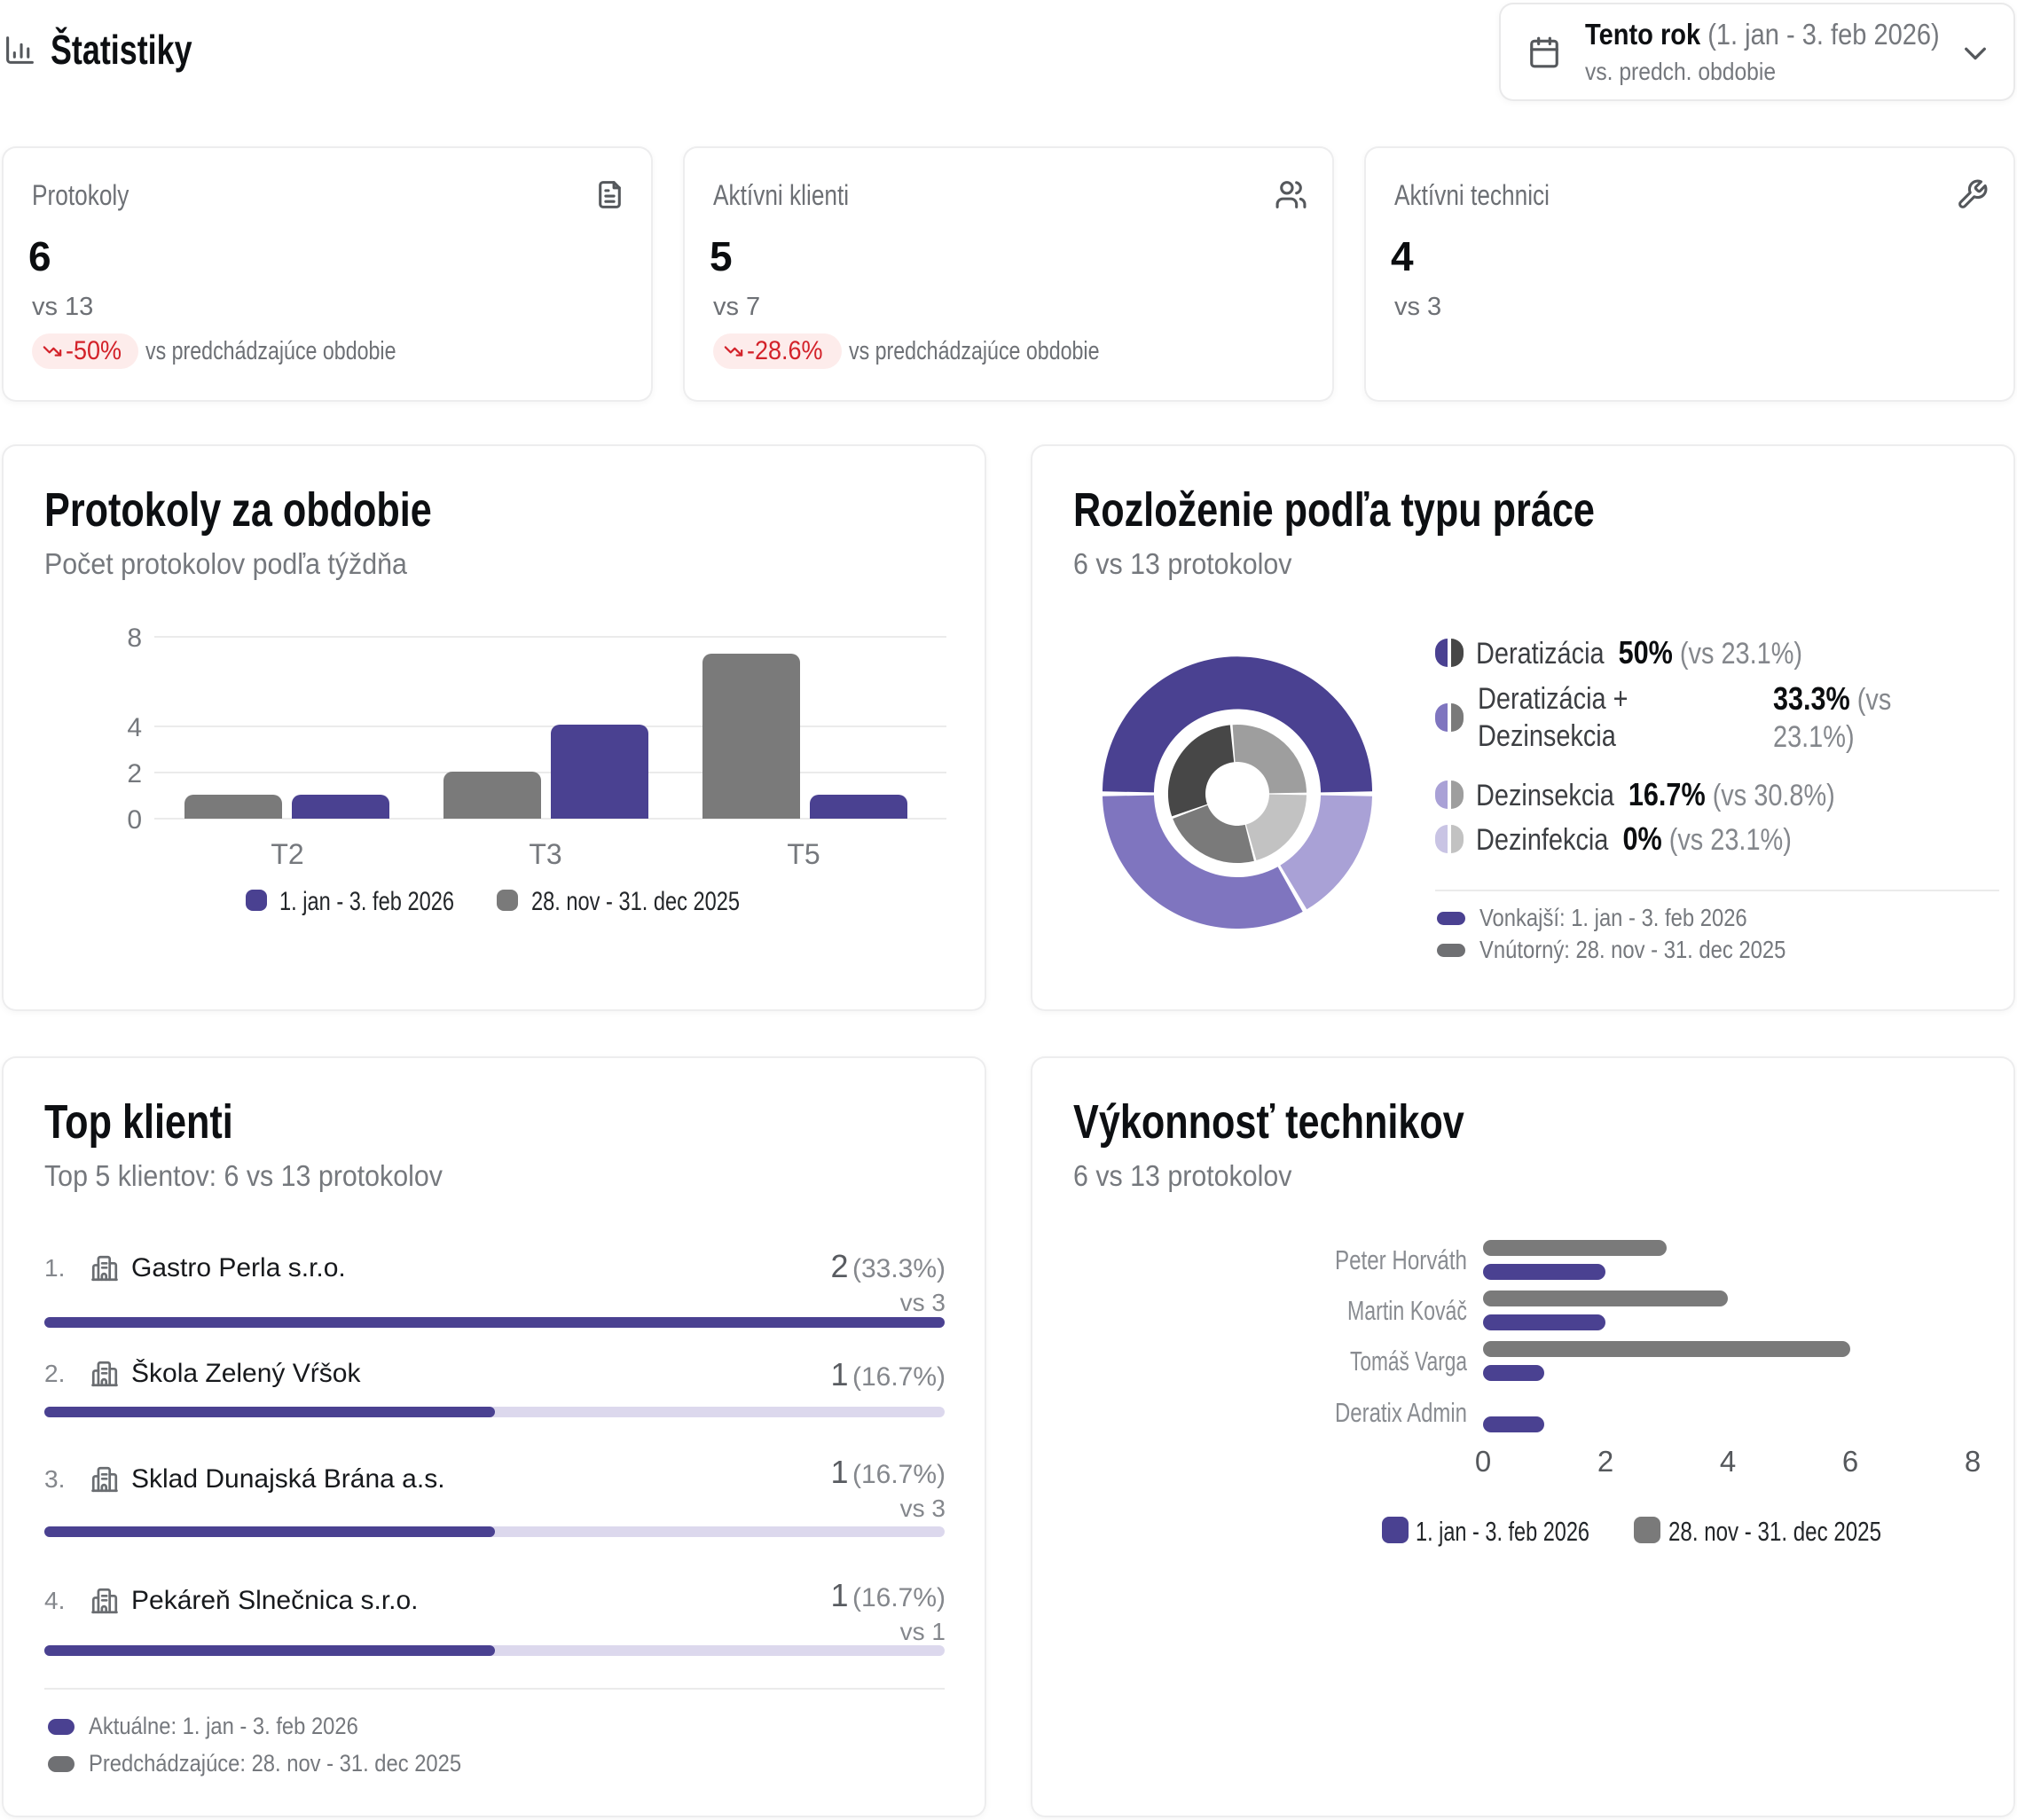 This screenshot has height=1820, width=2017. I want to click on svg-text: Deratix Admin, so click(1401, 1412).